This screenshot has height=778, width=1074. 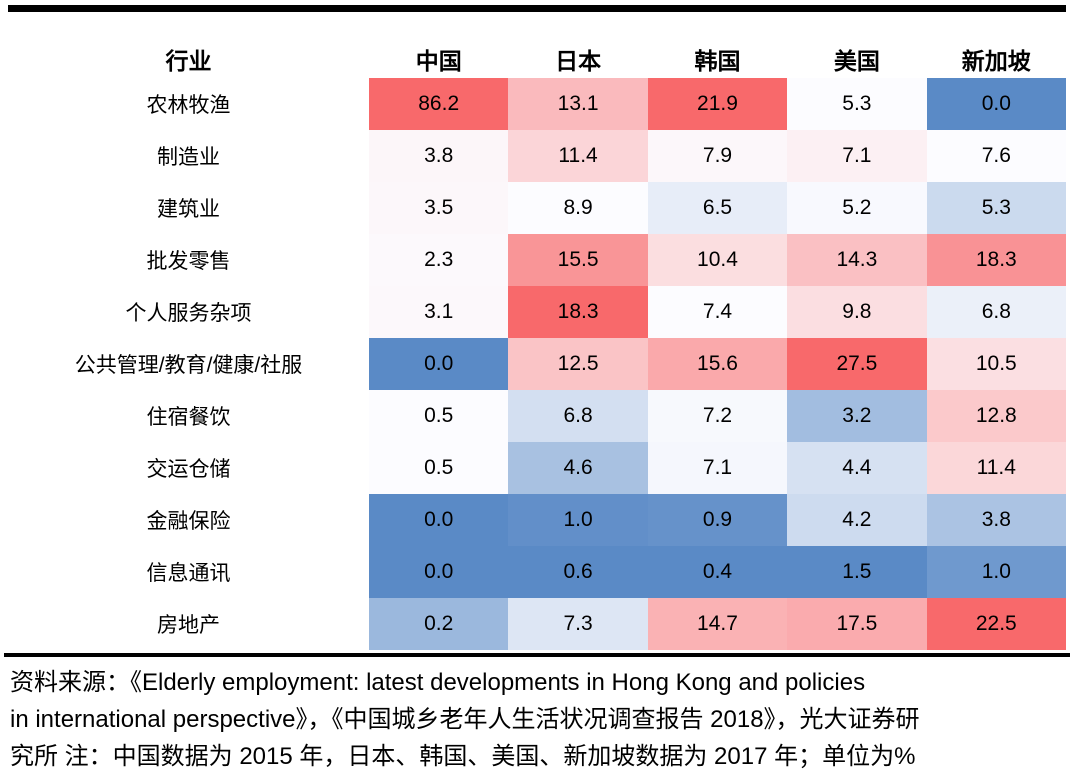 I want to click on heatmap-cell: 7.9, so click(x=717, y=156).